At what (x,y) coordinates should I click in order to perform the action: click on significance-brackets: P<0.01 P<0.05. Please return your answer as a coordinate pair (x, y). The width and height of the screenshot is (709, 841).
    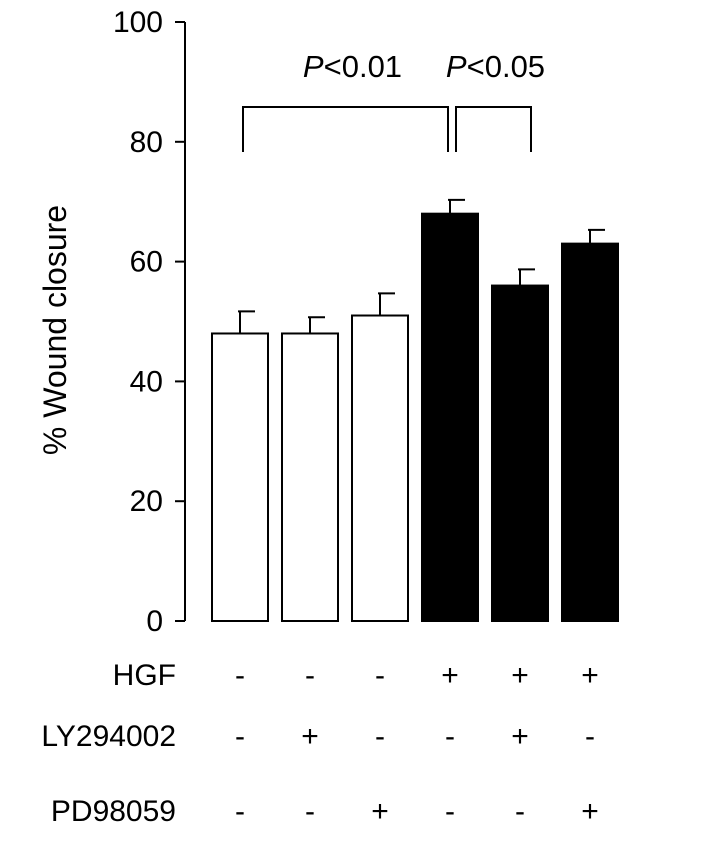
    Looking at the image, I should click on (393, 101).